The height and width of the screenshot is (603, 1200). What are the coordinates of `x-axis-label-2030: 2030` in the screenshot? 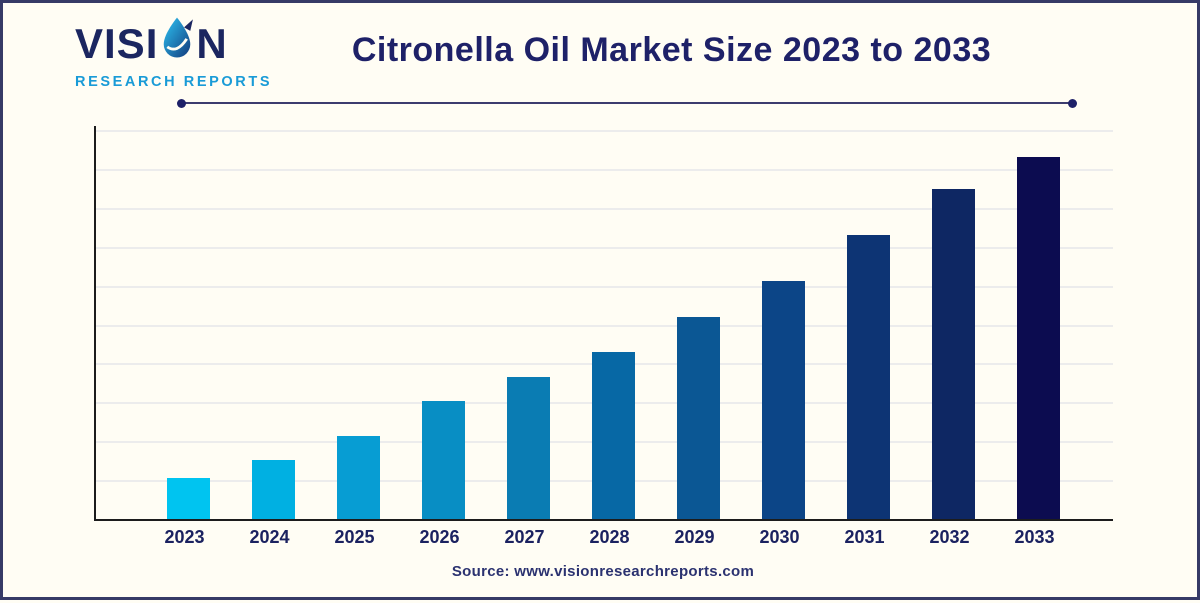 It's located at (779, 537).